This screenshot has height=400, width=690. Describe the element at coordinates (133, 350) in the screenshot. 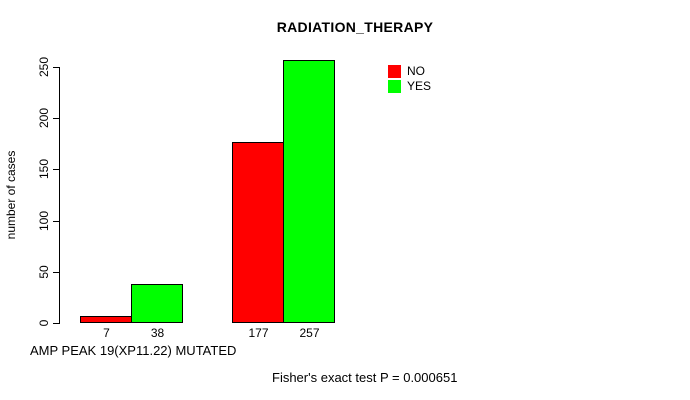

I see `x-axis-label: AMP PEAK 19(XP11.22) MUTATED` at that location.